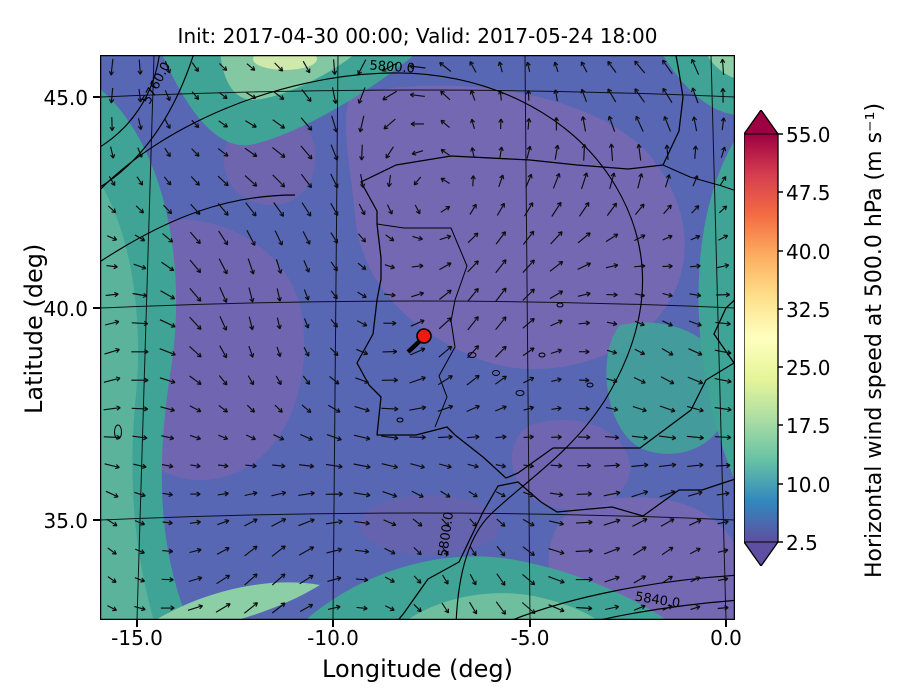  What do you see at coordinates (137, 638) in the screenshot?
I see `x-tick-label: -15.0` at bounding box center [137, 638].